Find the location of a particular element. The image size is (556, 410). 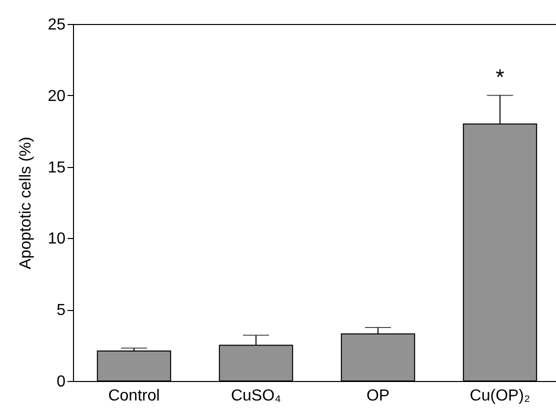

x-tick-label: OP is located at coordinates (378, 396).